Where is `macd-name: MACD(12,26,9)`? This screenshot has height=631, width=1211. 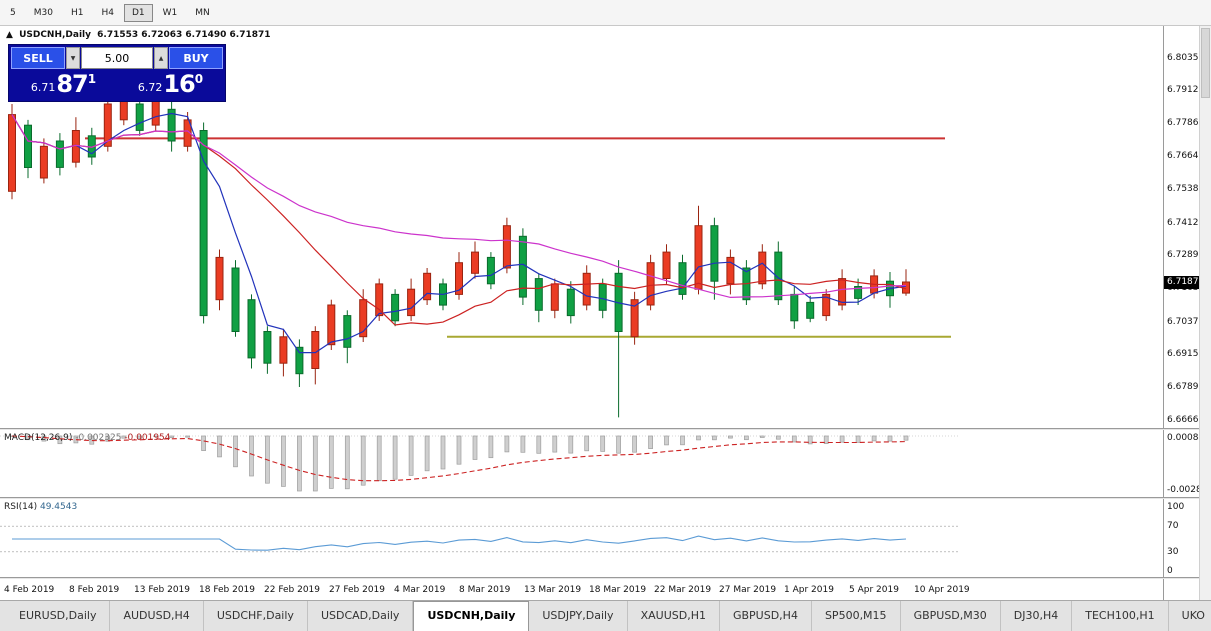 macd-name: MACD(12,26,9) is located at coordinates (38, 438).